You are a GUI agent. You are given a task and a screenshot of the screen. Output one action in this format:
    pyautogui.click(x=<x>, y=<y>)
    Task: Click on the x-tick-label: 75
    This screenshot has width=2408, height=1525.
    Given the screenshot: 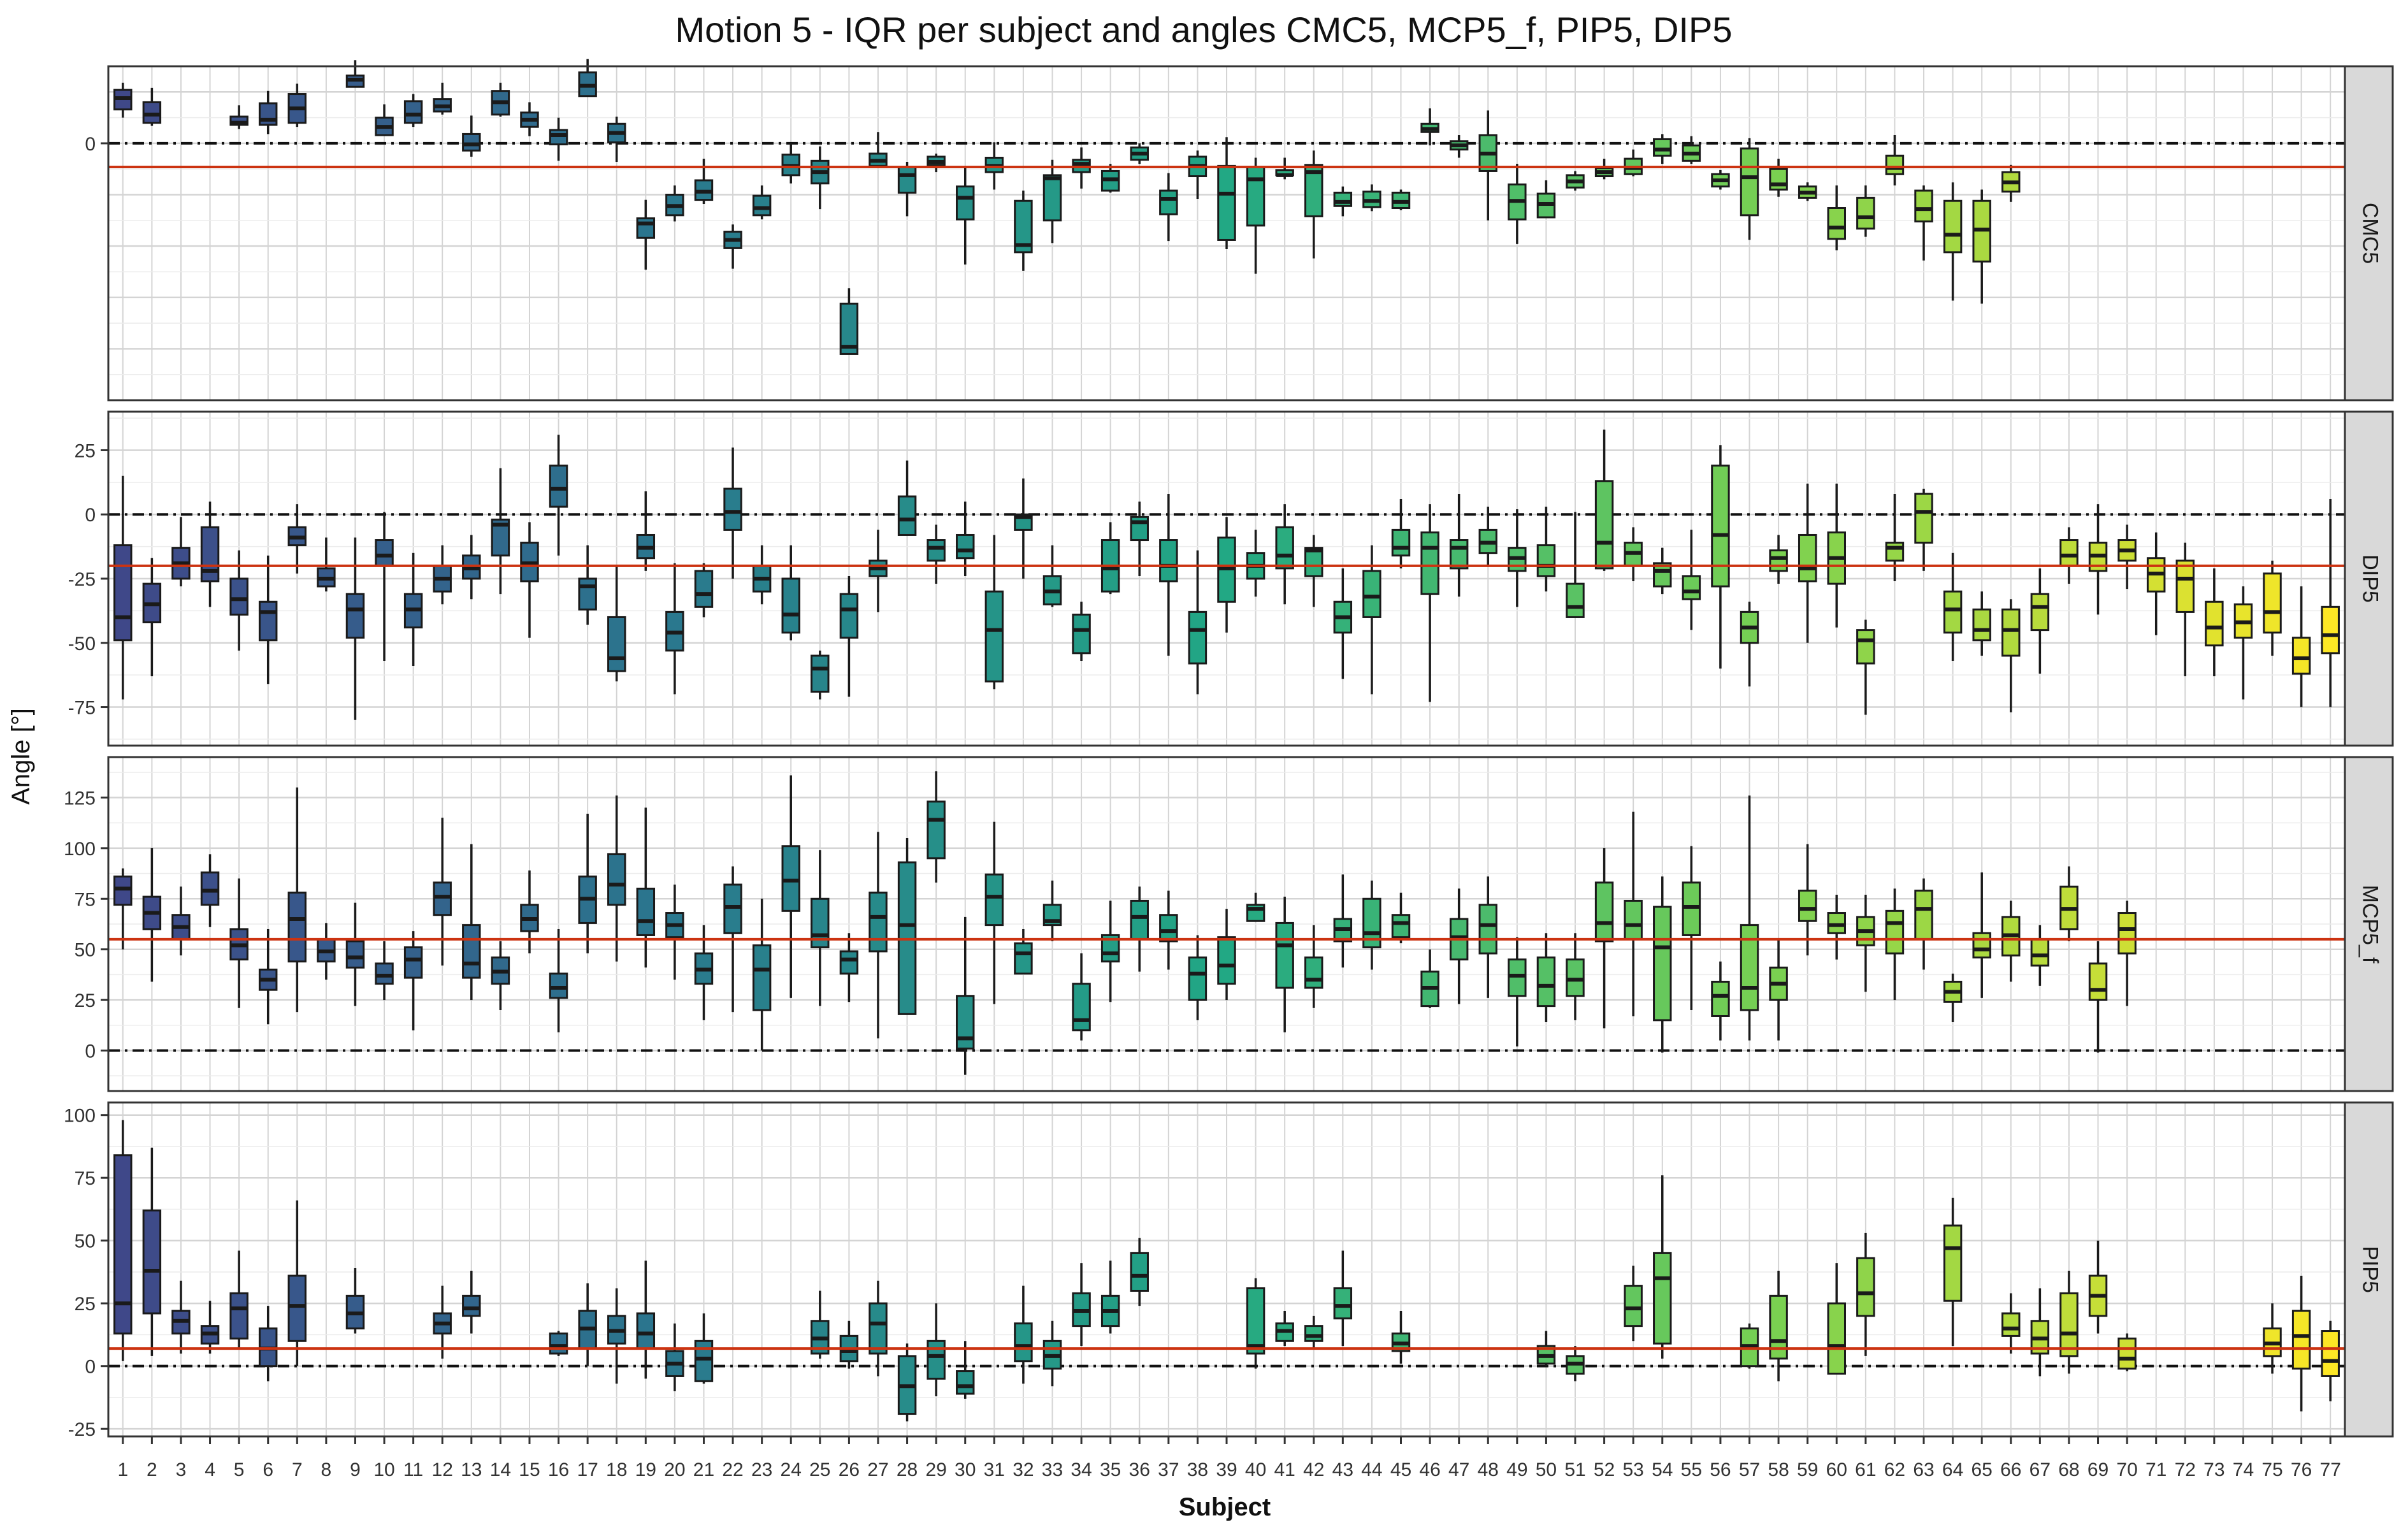 What is the action you would take?
    pyautogui.click(x=2271, y=1470)
    